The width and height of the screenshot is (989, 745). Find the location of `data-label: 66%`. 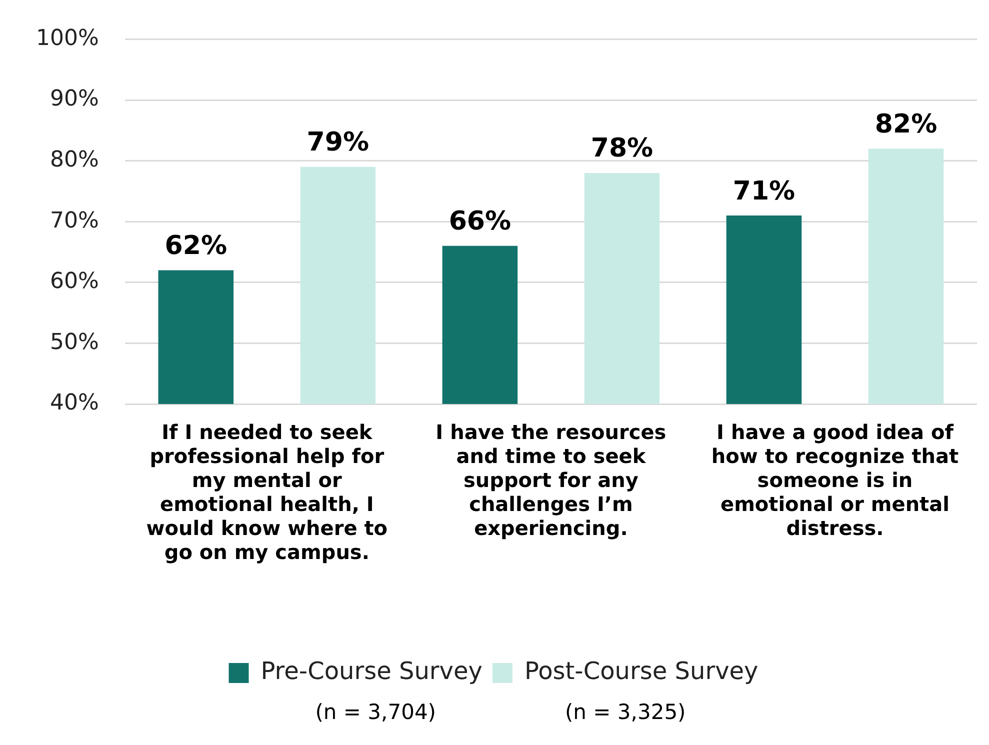

data-label: 66% is located at coordinates (480, 221).